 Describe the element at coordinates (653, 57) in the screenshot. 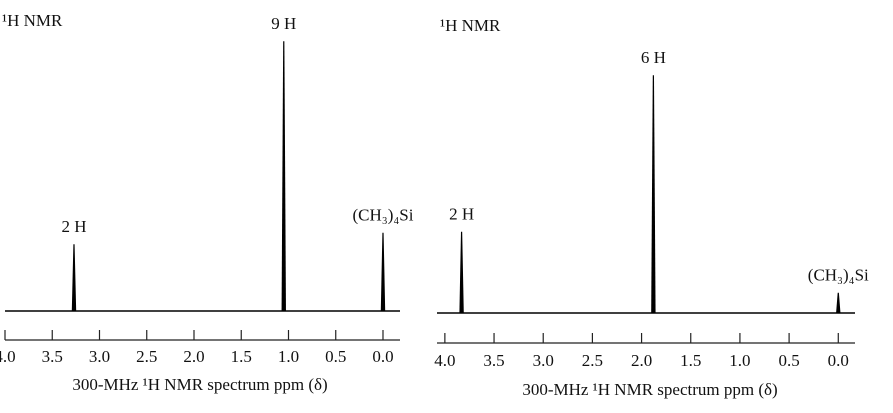

I see `peak-label: 6 H` at that location.